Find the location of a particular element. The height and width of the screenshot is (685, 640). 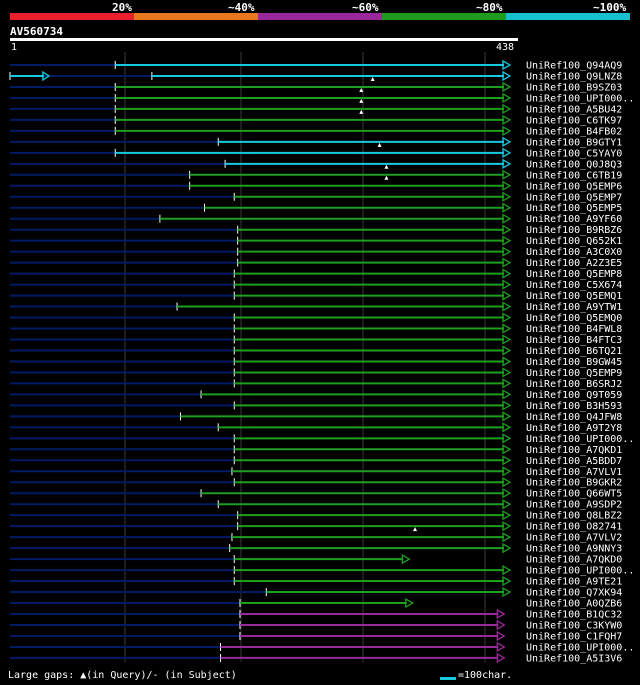

hit-label: UniRef100_O82741 is located at coordinates (574, 527).